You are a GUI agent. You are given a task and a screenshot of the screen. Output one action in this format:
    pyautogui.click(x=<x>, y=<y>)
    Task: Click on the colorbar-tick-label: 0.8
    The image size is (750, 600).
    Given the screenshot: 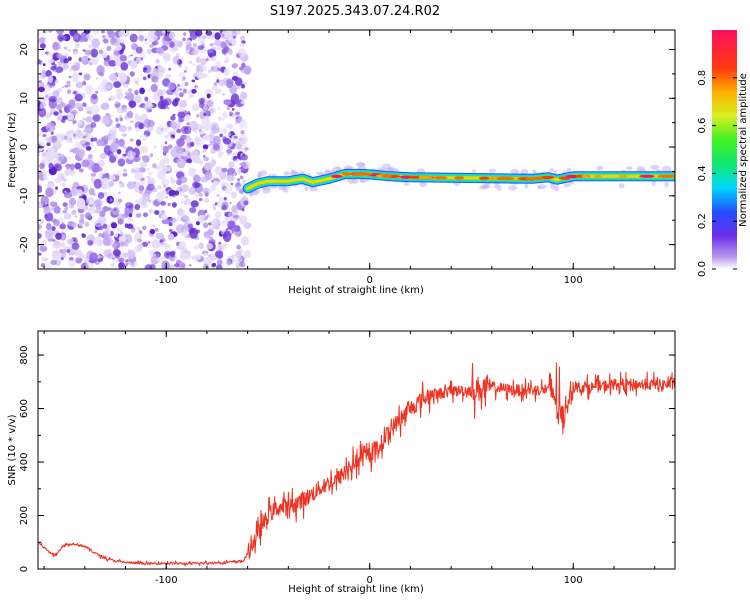 What is the action you would take?
    pyautogui.click(x=702, y=78)
    